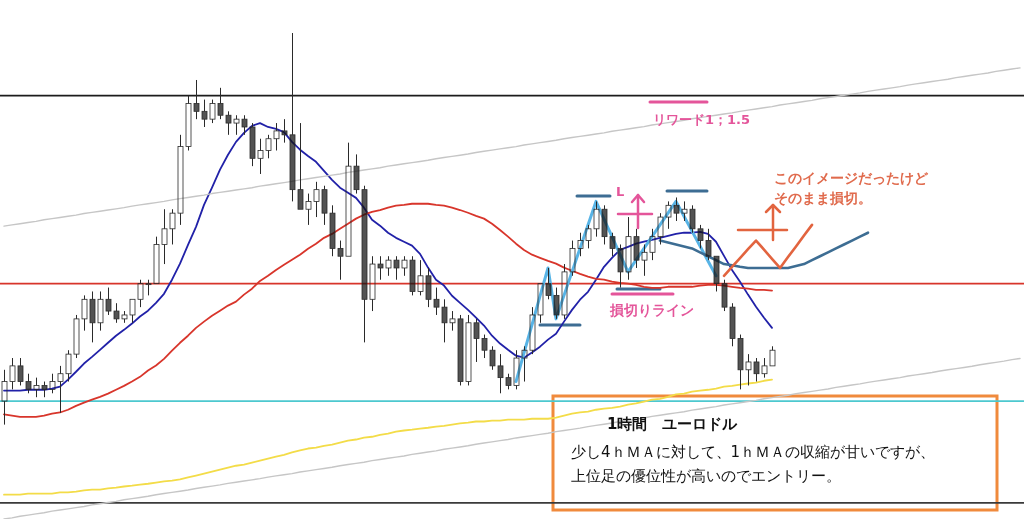 The height and width of the screenshot is (529, 1024). Describe the element at coordinates (753, 452) in the screenshot. I see `text: 少し4ｈＭＡに対して、1ｈＭＡの収縮が甘いですが、` at that location.